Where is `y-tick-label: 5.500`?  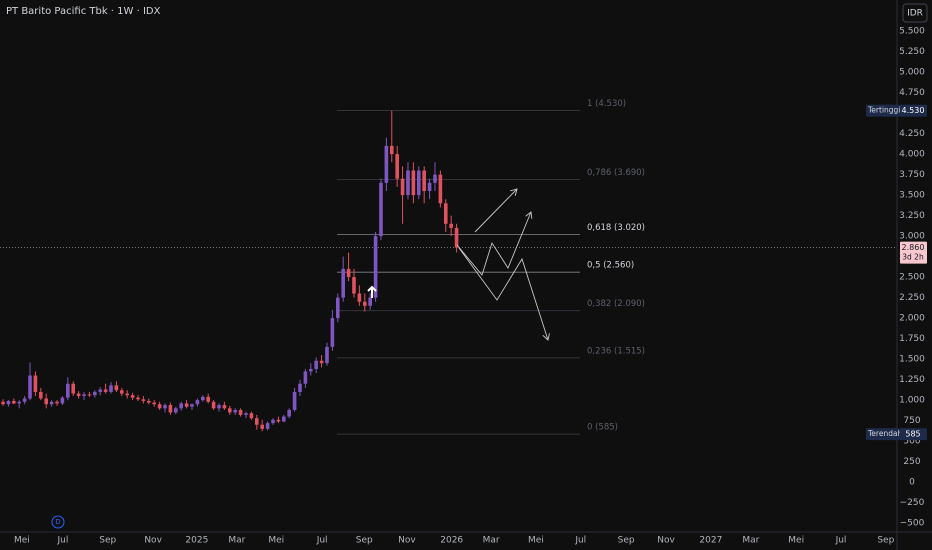
y-tick-label: 5.500 is located at coordinates (912, 32).